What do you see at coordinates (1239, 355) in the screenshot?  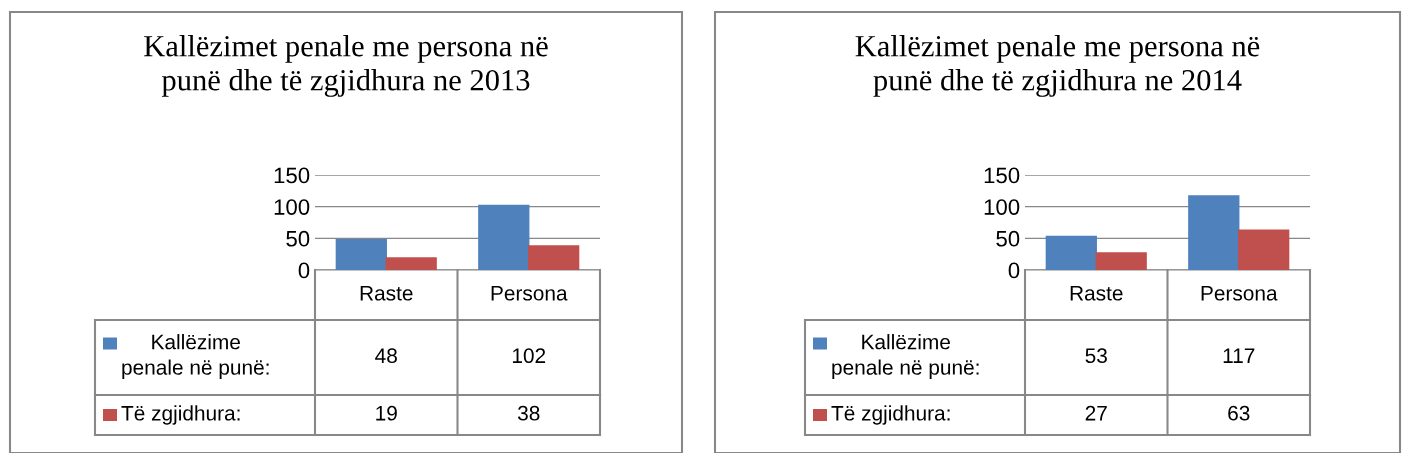 I see `data-label: 117` at bounding box center [1239, 355].